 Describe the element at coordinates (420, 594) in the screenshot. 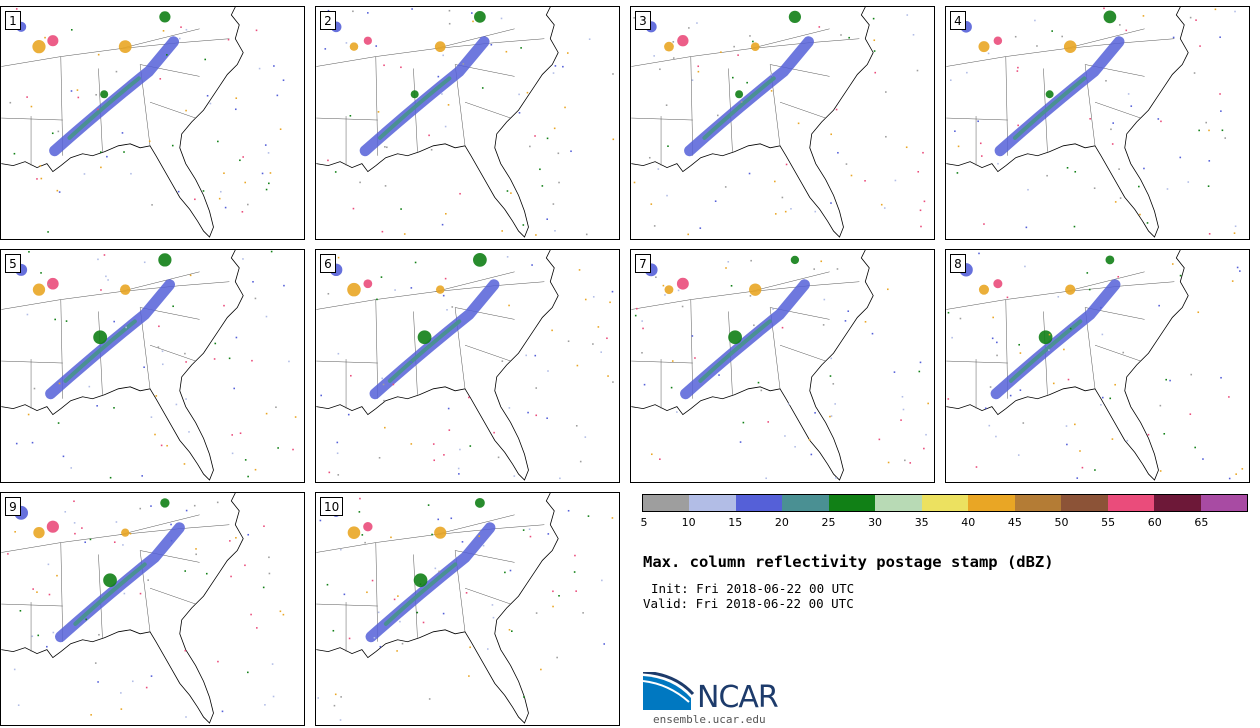

I see `reflectivity-core` at that location.